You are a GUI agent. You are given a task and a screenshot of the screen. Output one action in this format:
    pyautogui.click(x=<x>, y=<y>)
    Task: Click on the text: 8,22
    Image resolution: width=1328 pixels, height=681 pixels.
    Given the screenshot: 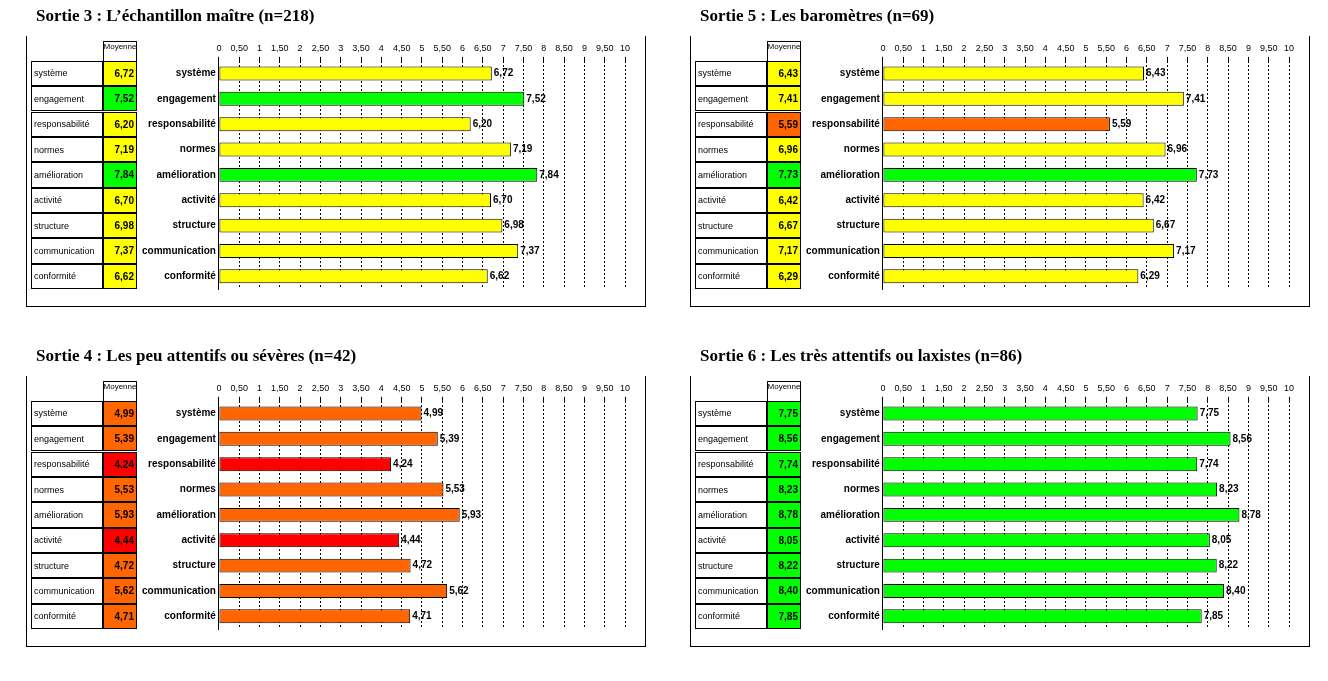 What is the action you would take?
    pyautogui.click(x=1228, y=565)
    